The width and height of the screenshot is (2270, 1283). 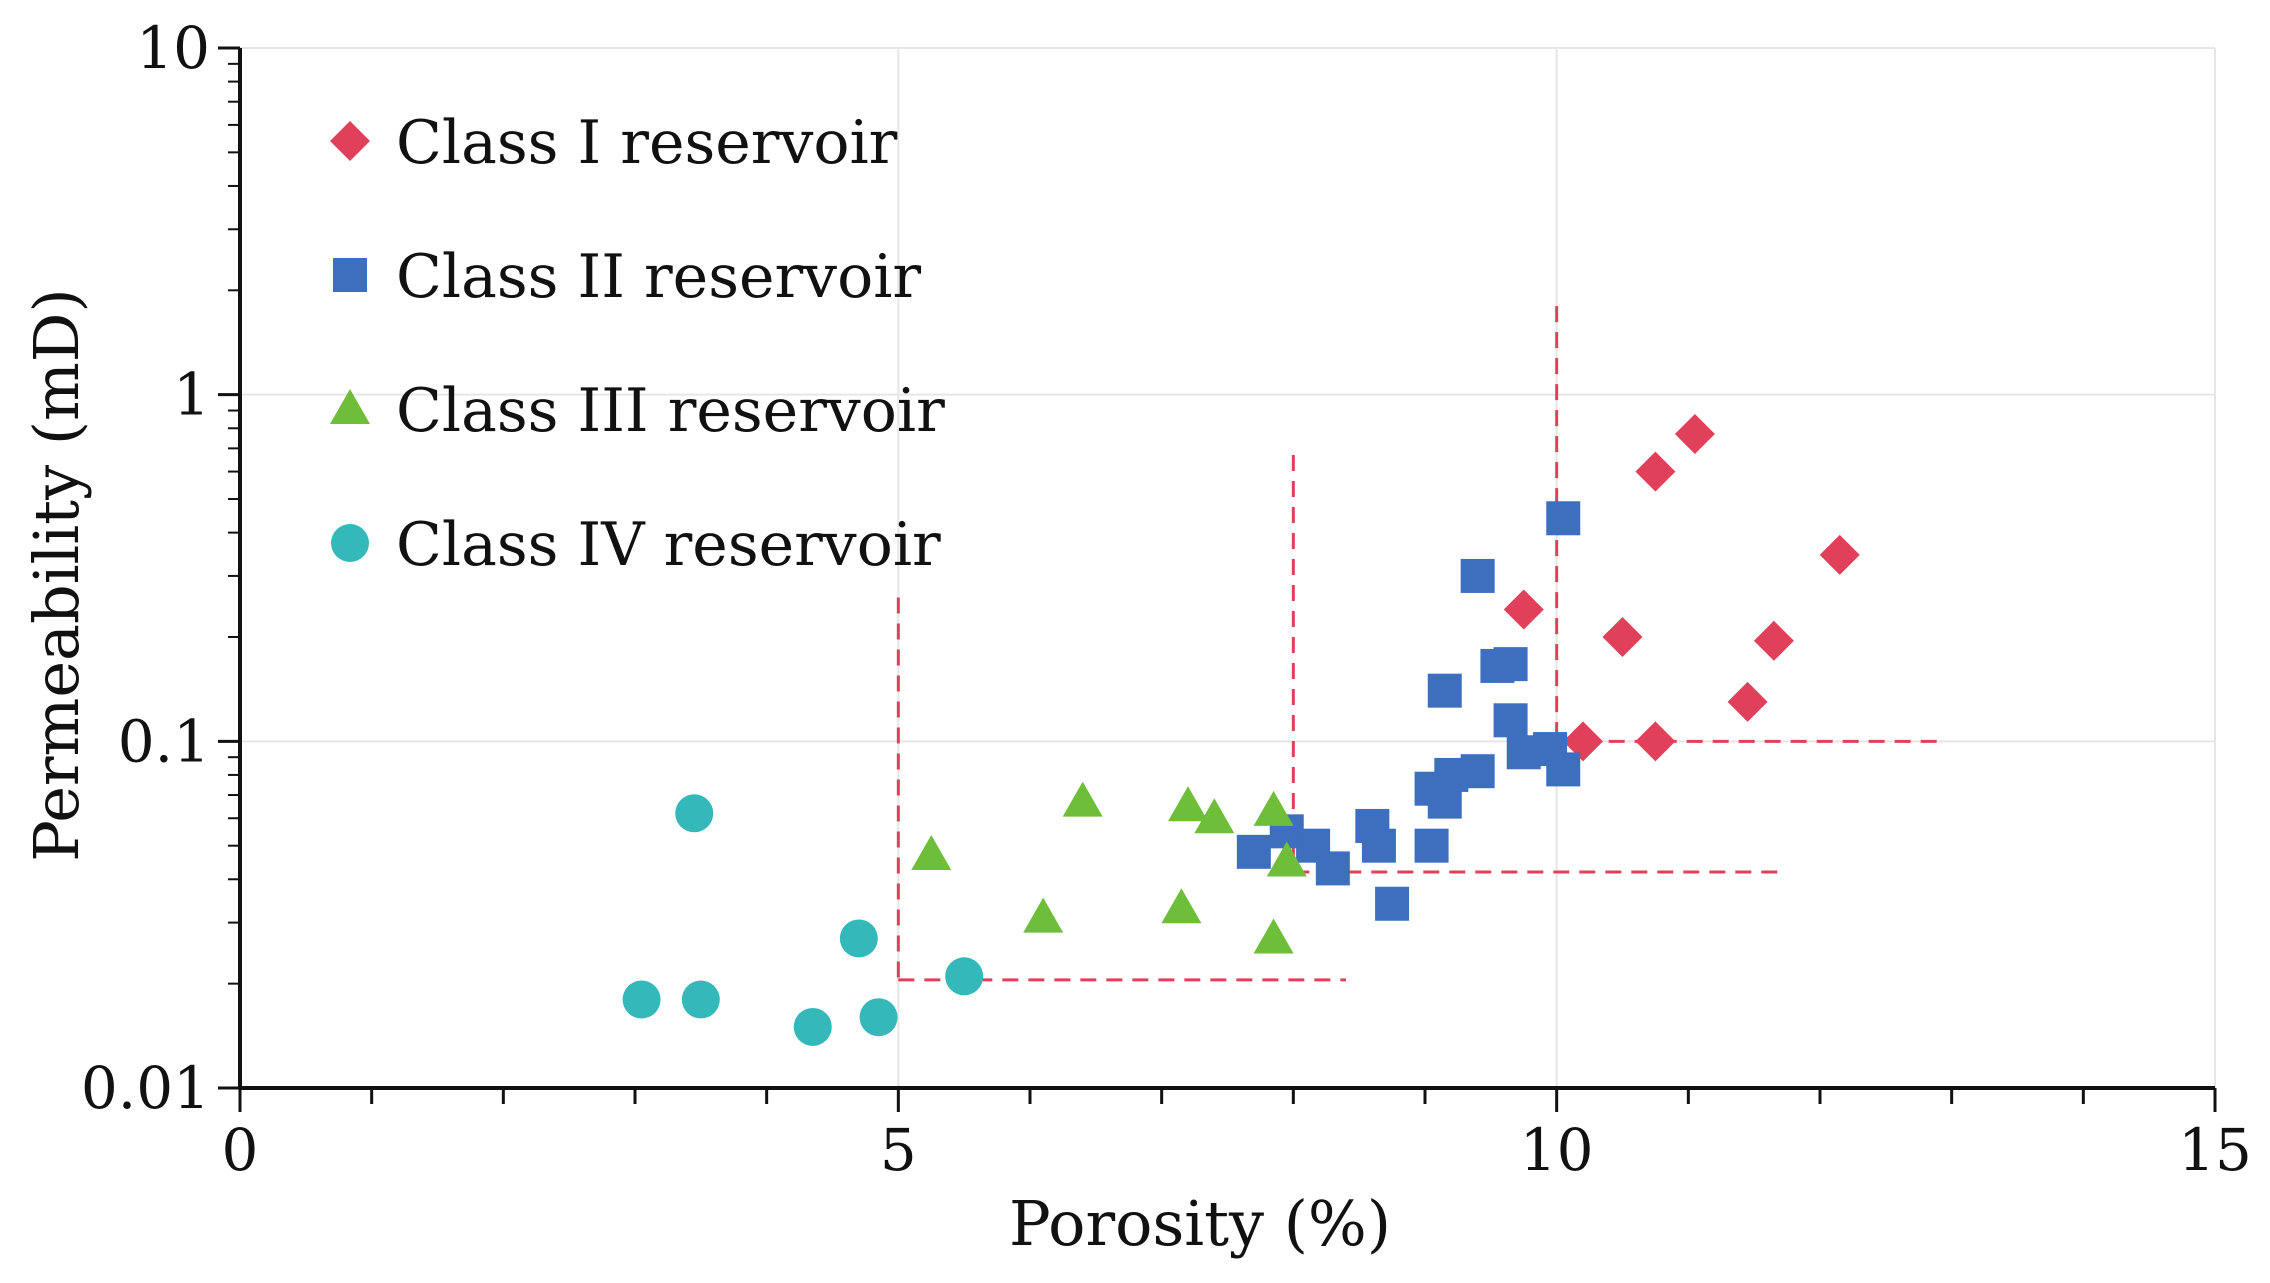 I want to click on legend-label: Class III reservoir, so click(x=670, y=411).